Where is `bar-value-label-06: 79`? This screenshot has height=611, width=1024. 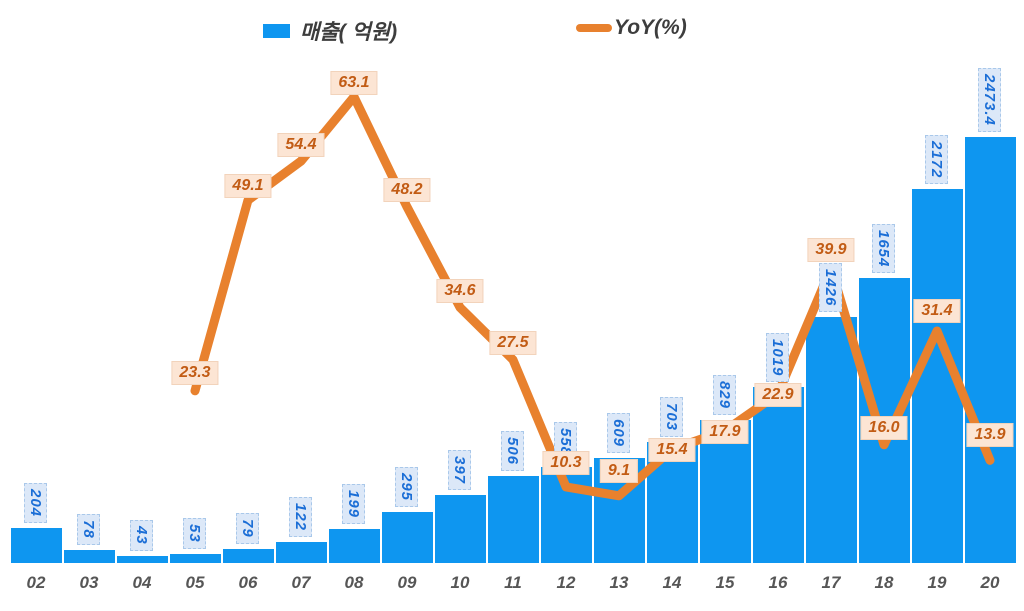 bar-value-label-06: 79 is located at coordinates (247, 528).